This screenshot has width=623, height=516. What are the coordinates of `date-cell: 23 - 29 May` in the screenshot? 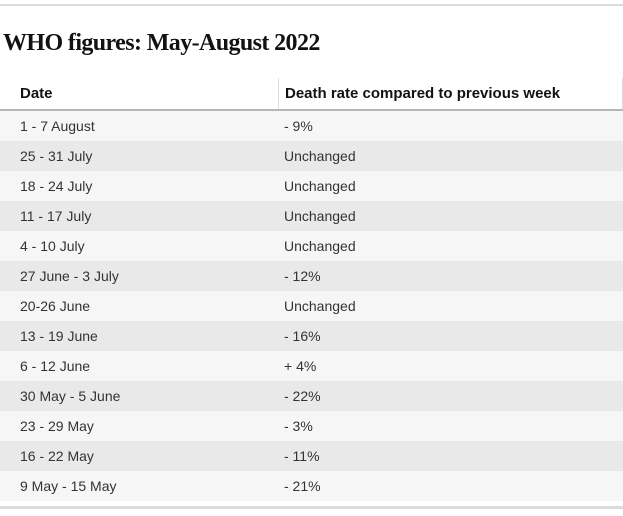 It's located at (57, 426).